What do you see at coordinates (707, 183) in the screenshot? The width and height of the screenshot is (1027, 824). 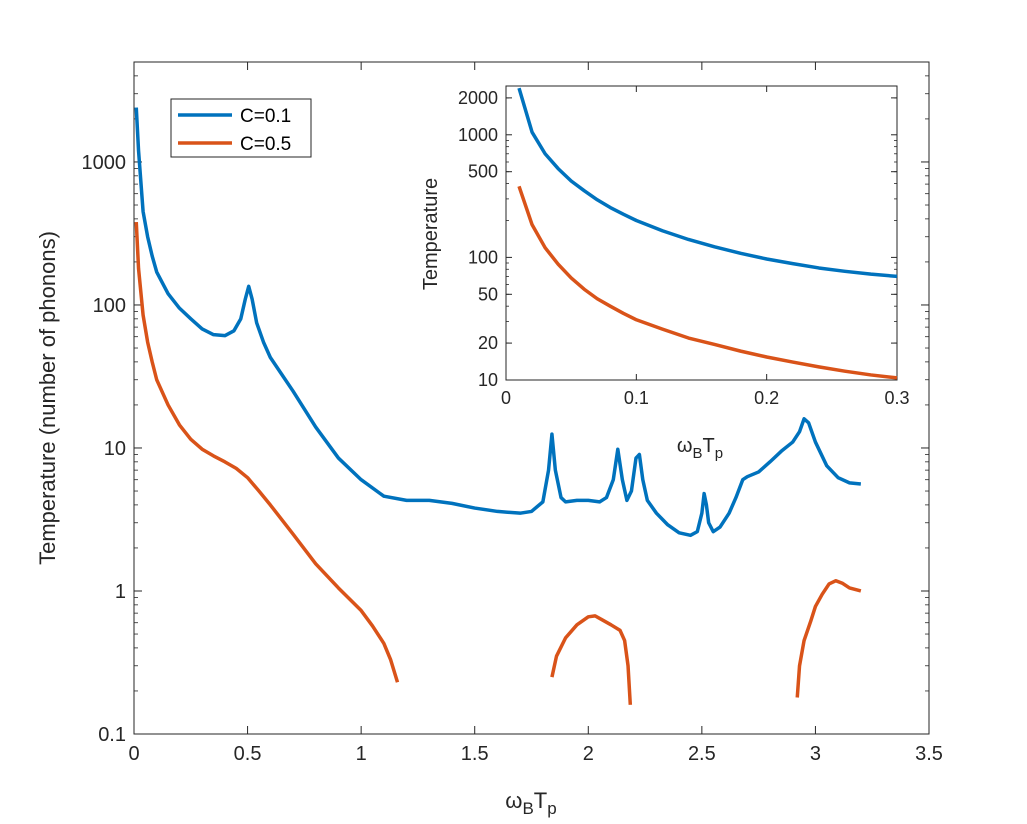 I see `series-line-c01` at bounding box center [707, 183].